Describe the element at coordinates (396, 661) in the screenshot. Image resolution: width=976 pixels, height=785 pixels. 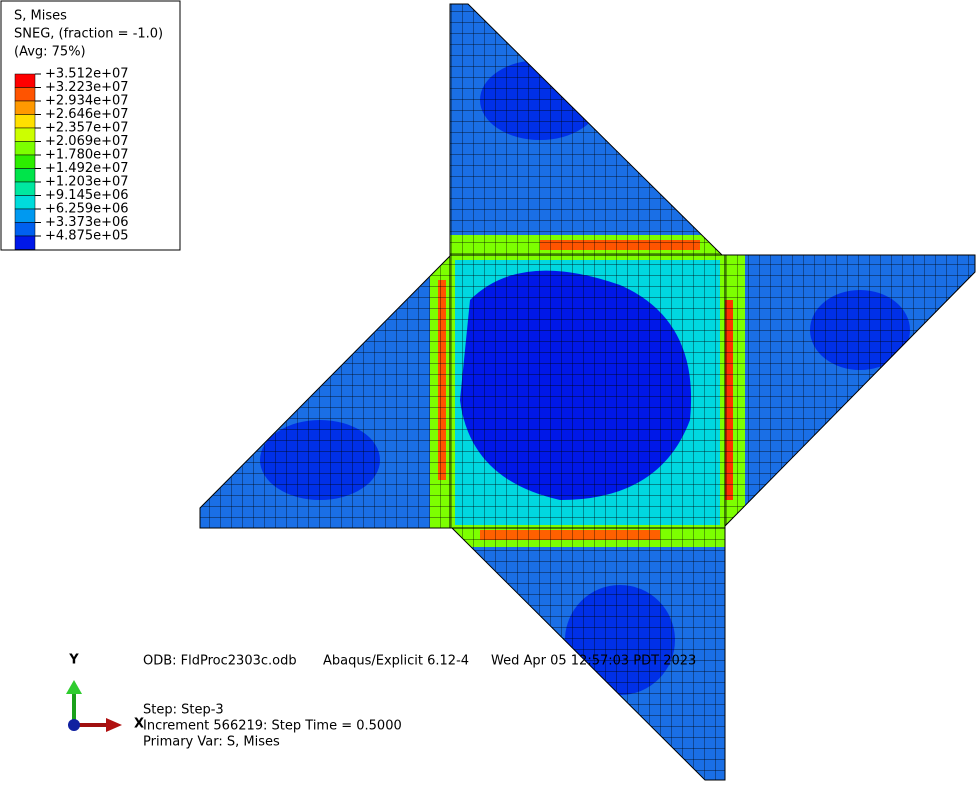
I see `solver-text: Abaqus/Explicit 6.12-4` at that location.